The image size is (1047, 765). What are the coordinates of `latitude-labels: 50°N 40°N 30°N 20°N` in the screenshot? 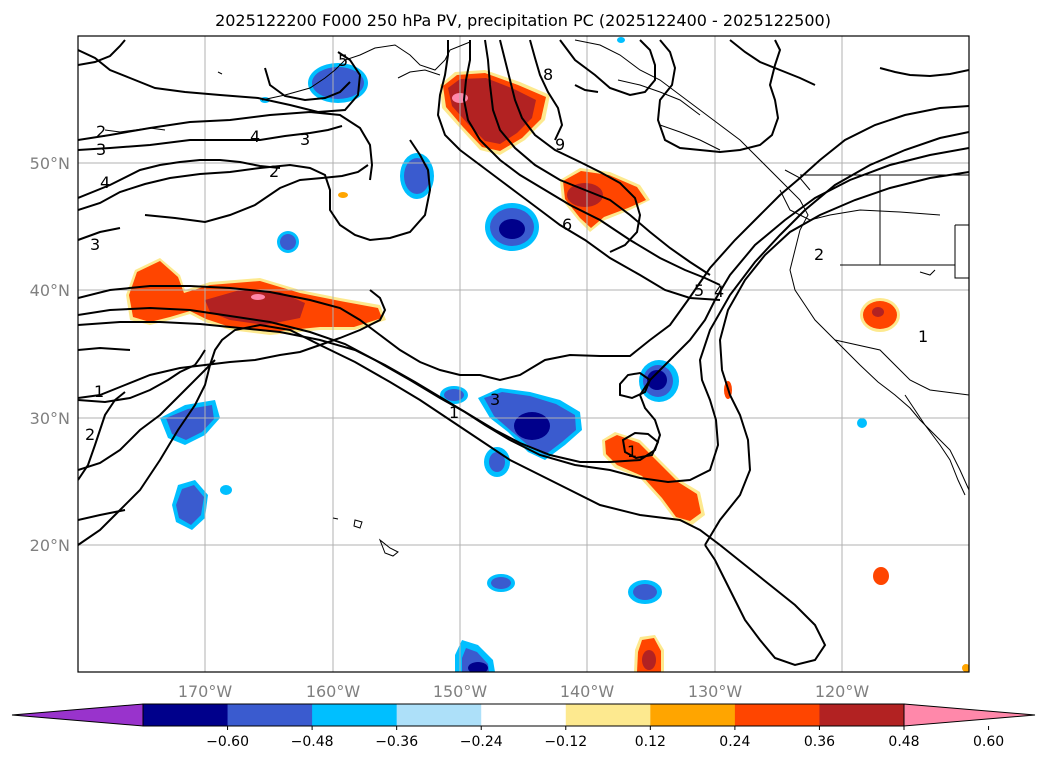 It's located at (50, 354).